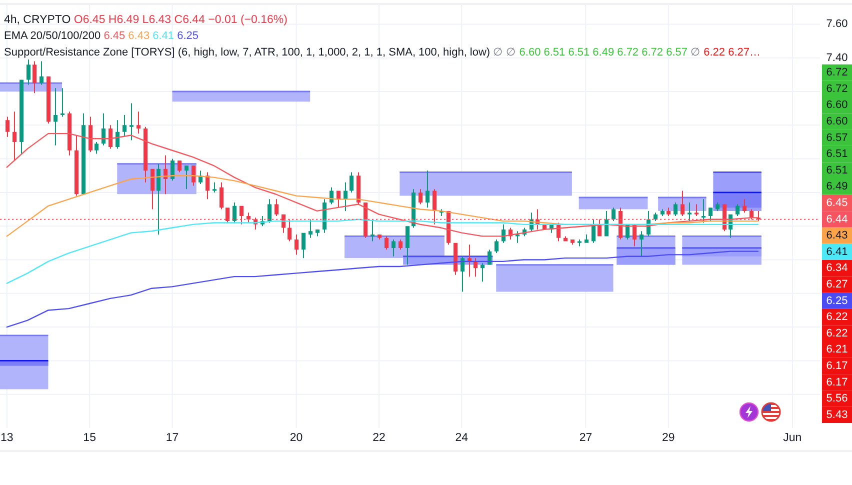  I want to click on y-tick-label: 7.60, so click(837, 24).